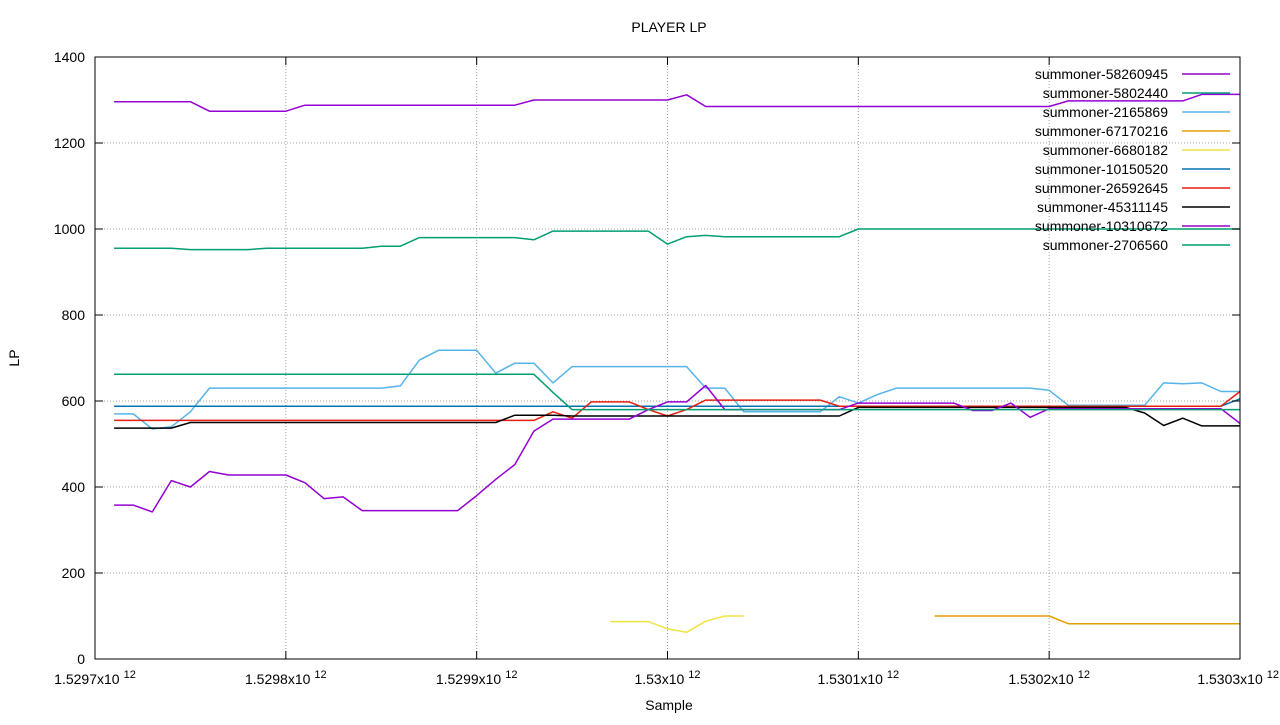 Image resolution: width=1280 pixels, height=725 pixels. I want to click on legend-label: summoner-10150520, so click(1101, 169).